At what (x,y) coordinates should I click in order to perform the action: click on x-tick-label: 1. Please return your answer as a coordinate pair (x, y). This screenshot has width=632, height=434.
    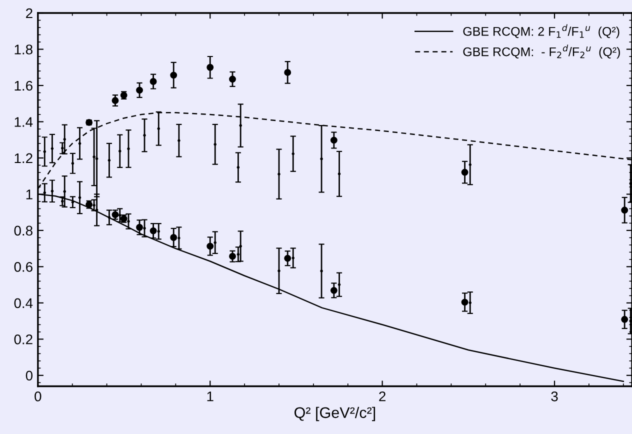
    Looking at the image, I should click on (210, 397).